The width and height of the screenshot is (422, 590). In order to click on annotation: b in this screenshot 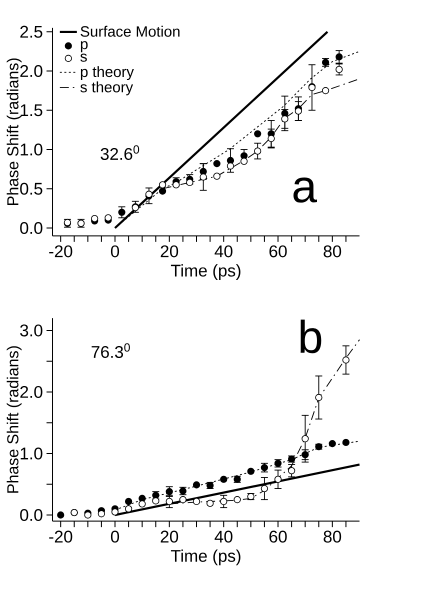, I will do `click(311, 337)`.